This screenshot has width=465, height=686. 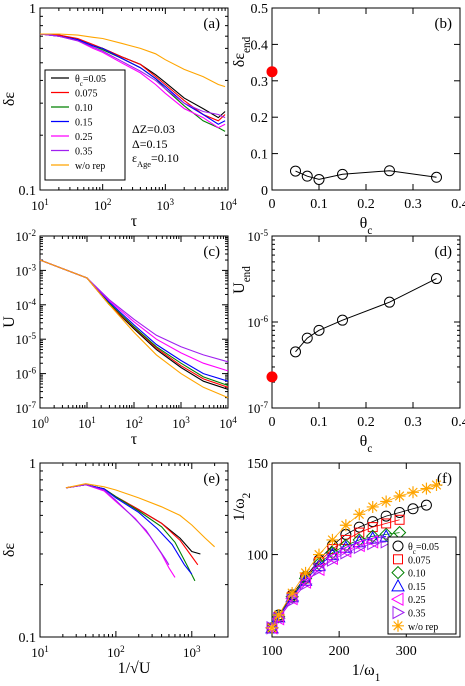 I want to click on y-axis-label: U, so click(x=9, y=322).